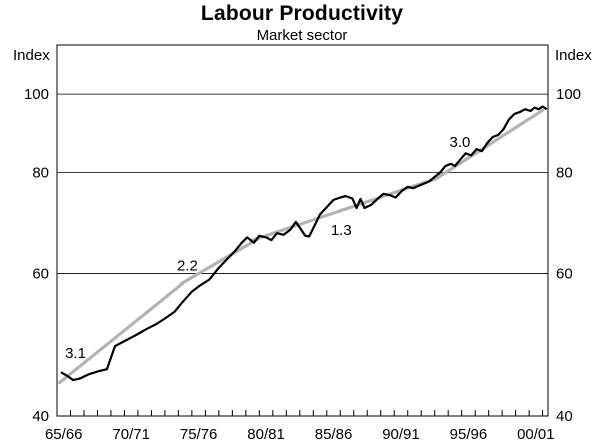 This screenshot has height=446, width=604. Describe the element at coordinates (568, 94) in the screenshot. I see `y-tick-right-100: 100` at that location.